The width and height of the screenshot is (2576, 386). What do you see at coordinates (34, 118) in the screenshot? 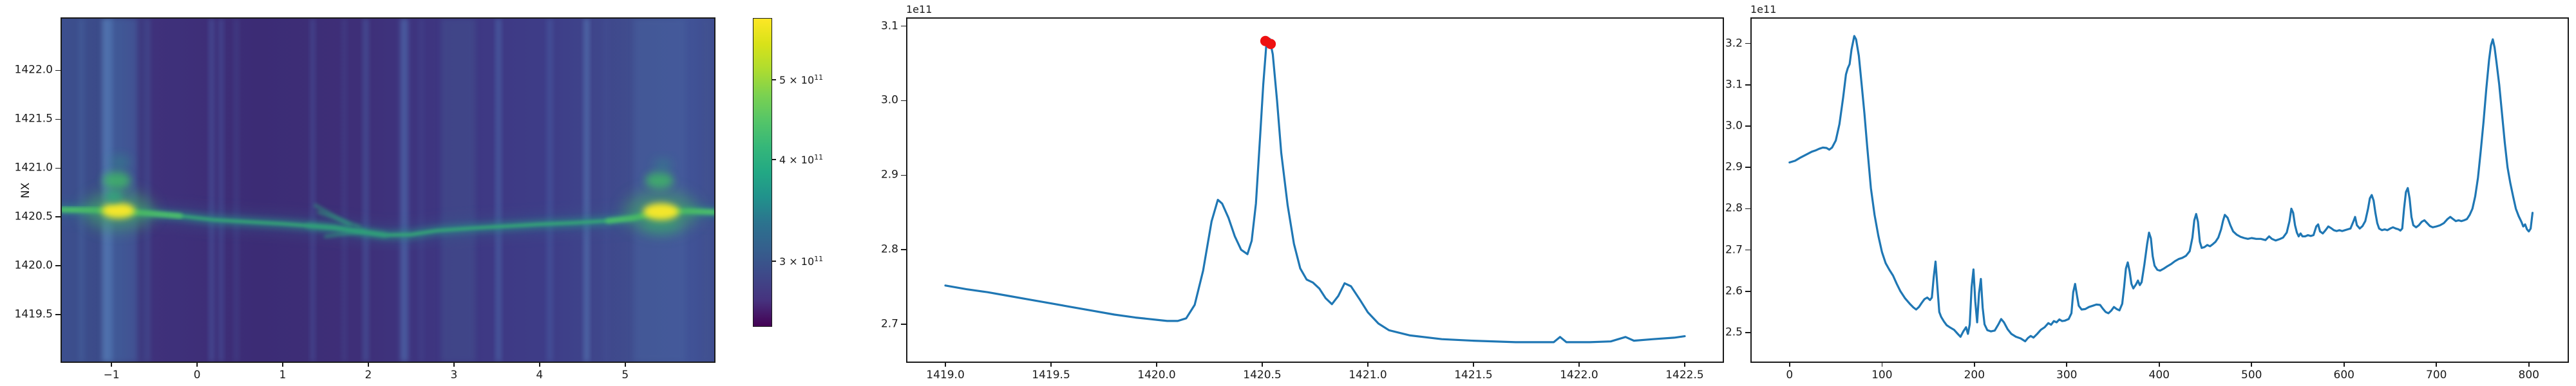
I see `y-tick-label: 1421.5` at bounding box center [34, 118].